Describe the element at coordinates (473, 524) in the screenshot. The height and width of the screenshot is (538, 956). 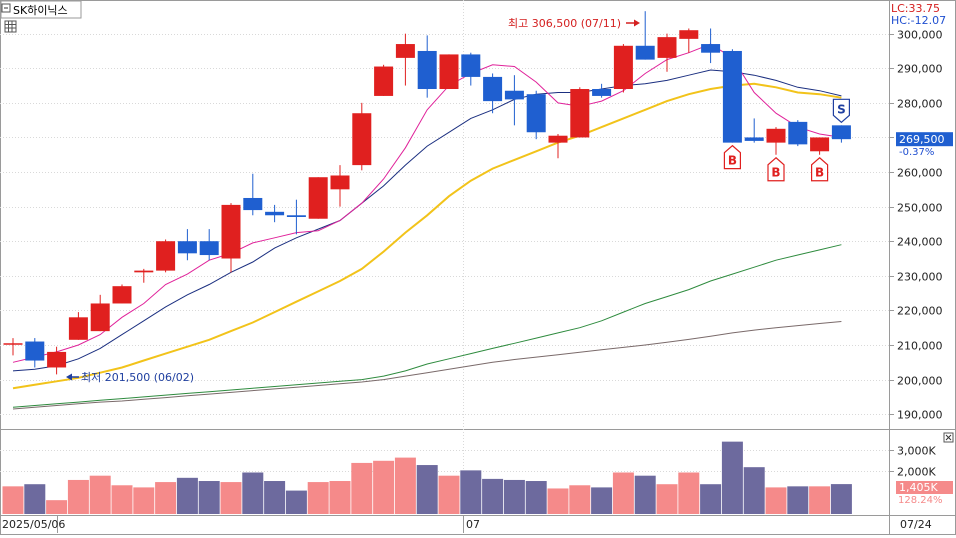
I see `x-axis-mid-label: 07` at that location.